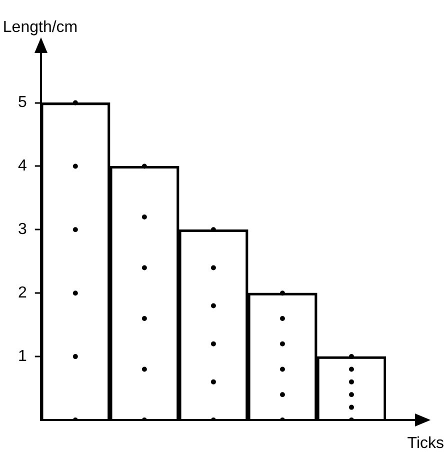 The height and width of the screenshot is (456, 446). I want to click on y-tick-label: 1, so click(22, 356).